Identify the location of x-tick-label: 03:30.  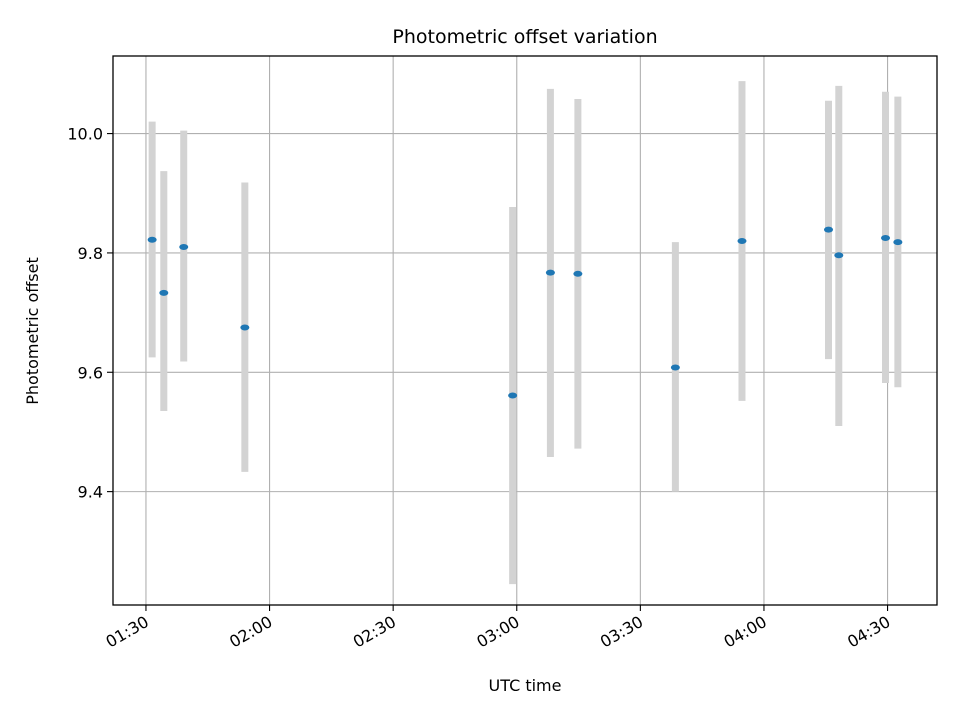
(621, 632).